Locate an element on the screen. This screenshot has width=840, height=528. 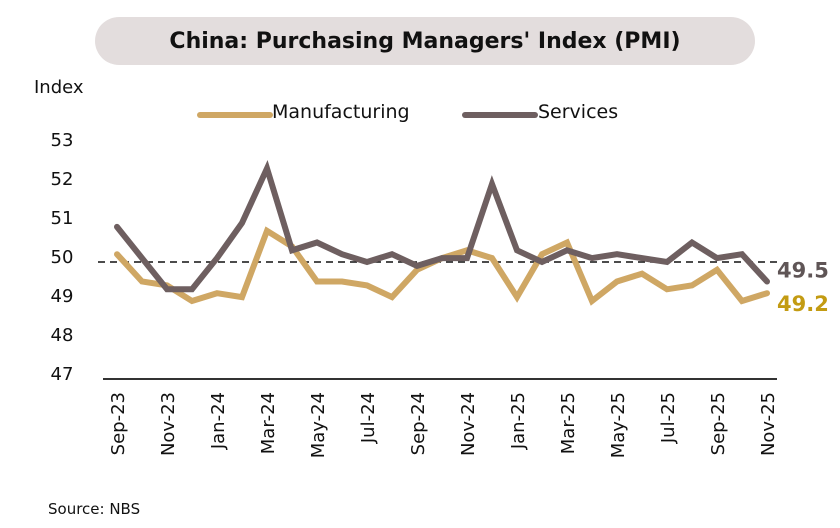
x-tick-label: Sep-25 is located at coordinates (718, 423).